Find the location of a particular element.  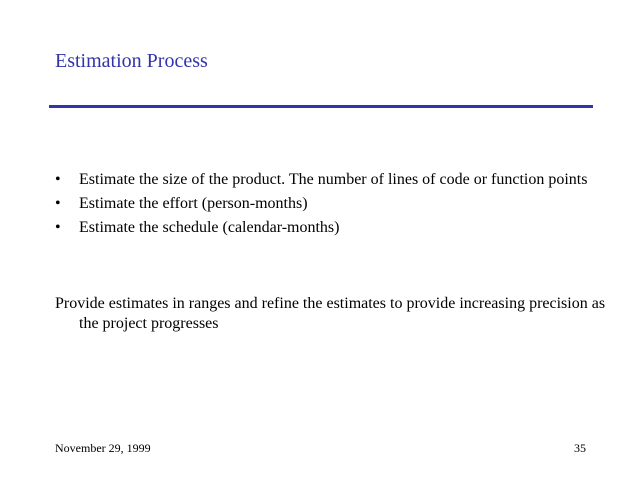

bullet-item: • Estimate the schedule (calendar-months) is located at coordinates (325, 228).